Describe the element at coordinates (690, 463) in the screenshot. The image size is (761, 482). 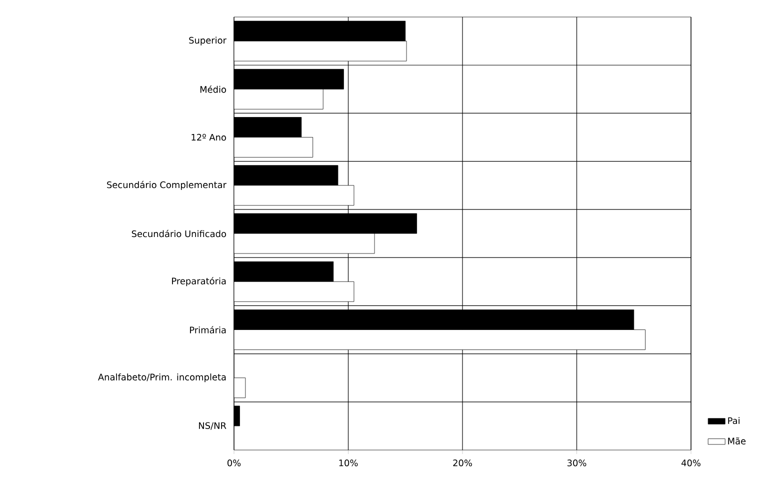
I see `x-tick-label: 40%` at that location.